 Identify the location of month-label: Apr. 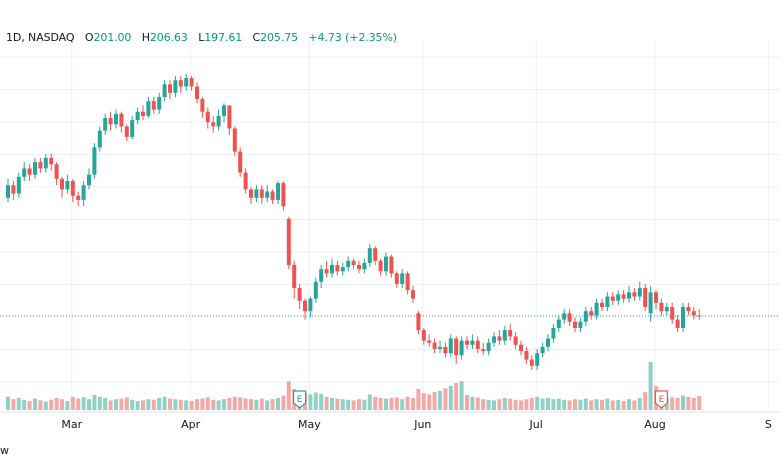
(191, 424).